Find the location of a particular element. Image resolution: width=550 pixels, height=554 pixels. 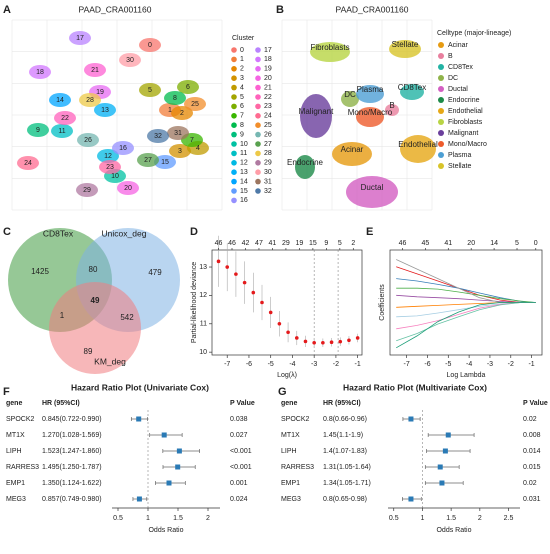

top-tick-label: 46 is located at coordinates (232, 243).